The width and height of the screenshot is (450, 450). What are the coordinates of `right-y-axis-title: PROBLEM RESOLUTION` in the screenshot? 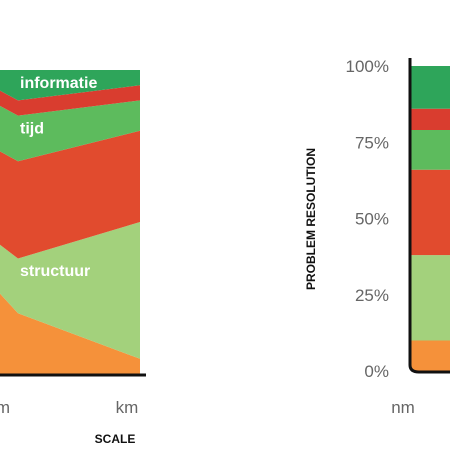 It's located at (311, 219).